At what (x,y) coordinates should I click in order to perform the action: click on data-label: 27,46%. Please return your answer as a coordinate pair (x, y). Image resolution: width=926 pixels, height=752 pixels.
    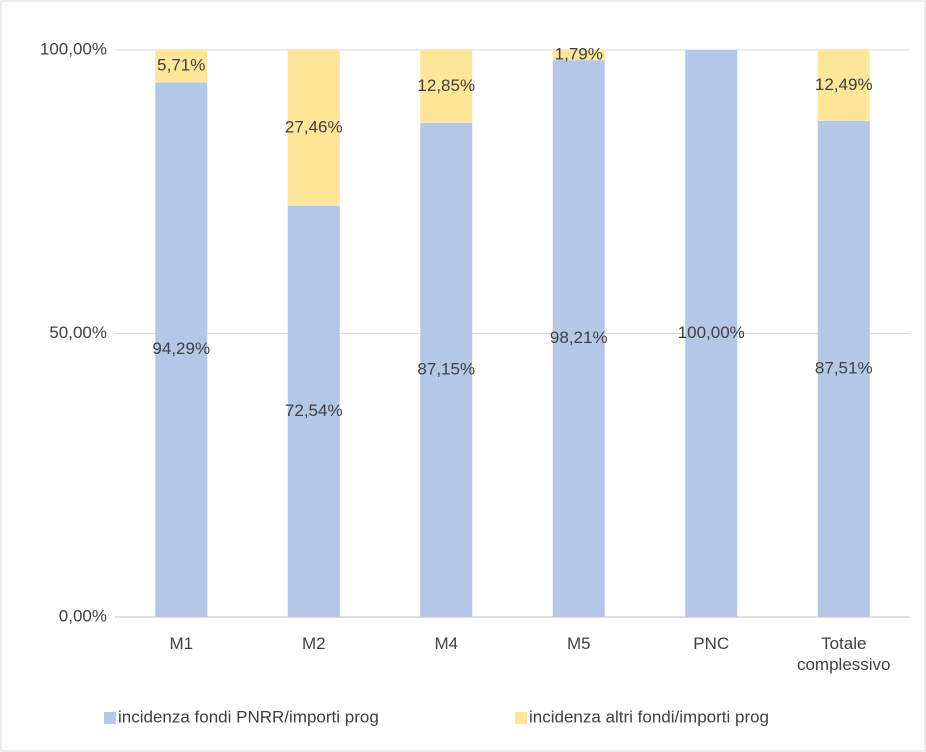
    Looking at the image, I should click on (314, 126).